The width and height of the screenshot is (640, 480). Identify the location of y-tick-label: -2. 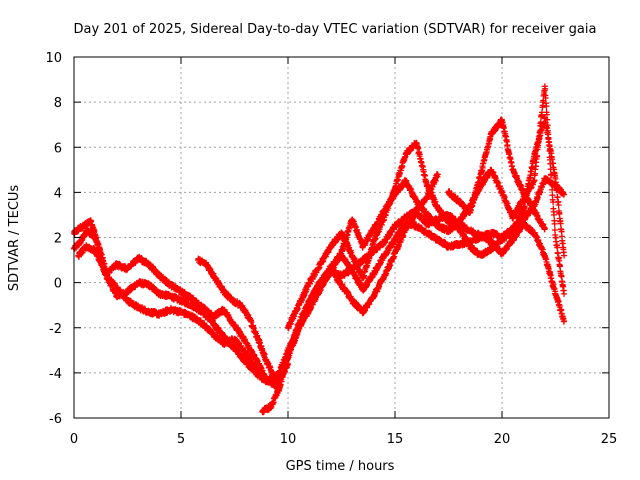
(55, 329).